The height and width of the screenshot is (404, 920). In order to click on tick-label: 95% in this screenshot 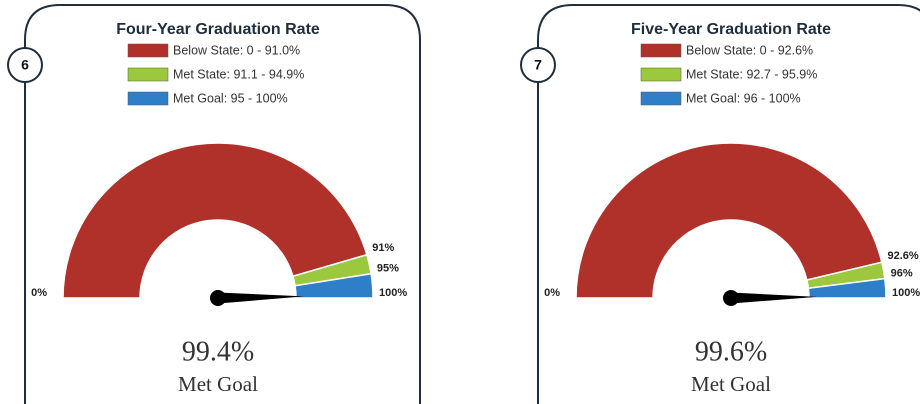, I will do `click(388, 268)`.